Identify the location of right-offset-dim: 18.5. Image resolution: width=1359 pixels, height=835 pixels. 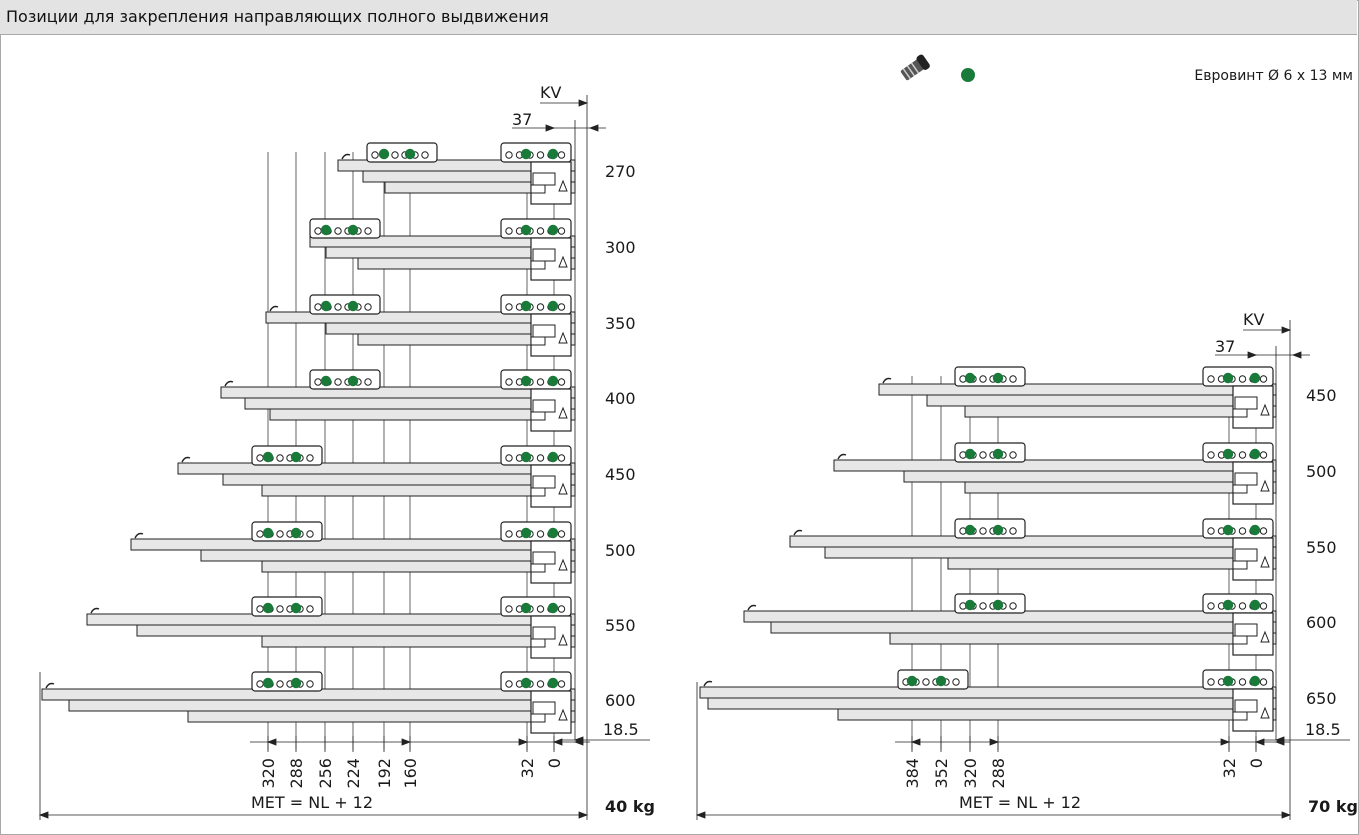
(1323, 729).